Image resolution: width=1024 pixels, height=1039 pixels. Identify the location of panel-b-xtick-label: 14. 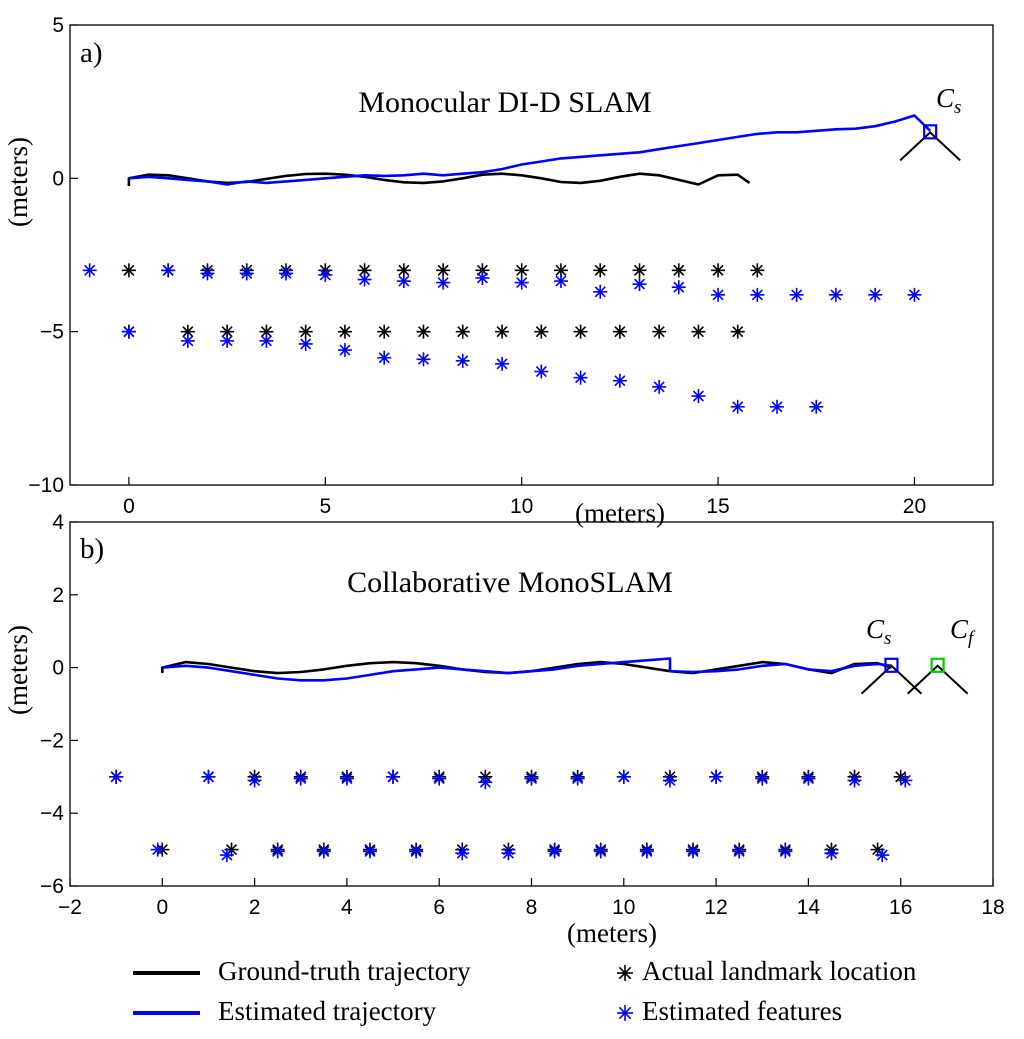
(809, 907).